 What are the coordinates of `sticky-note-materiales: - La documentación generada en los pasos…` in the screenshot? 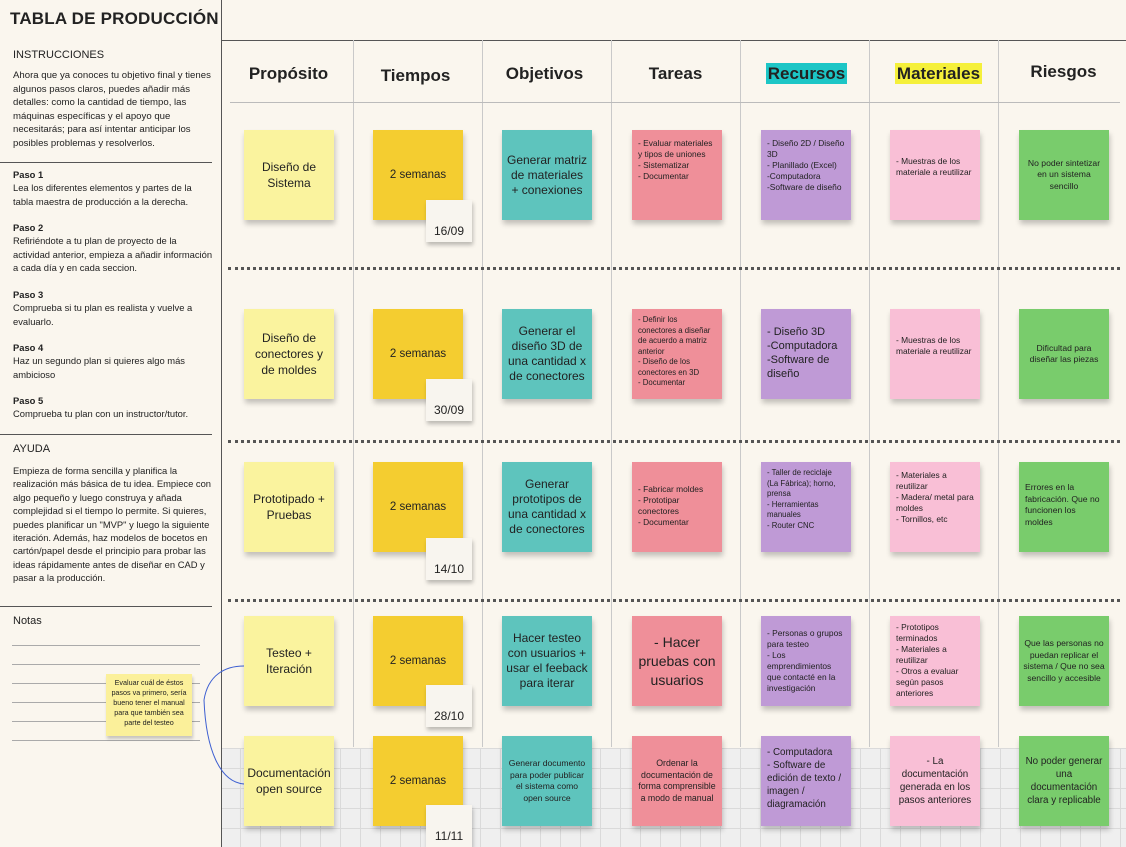 It's located at (935, 781).